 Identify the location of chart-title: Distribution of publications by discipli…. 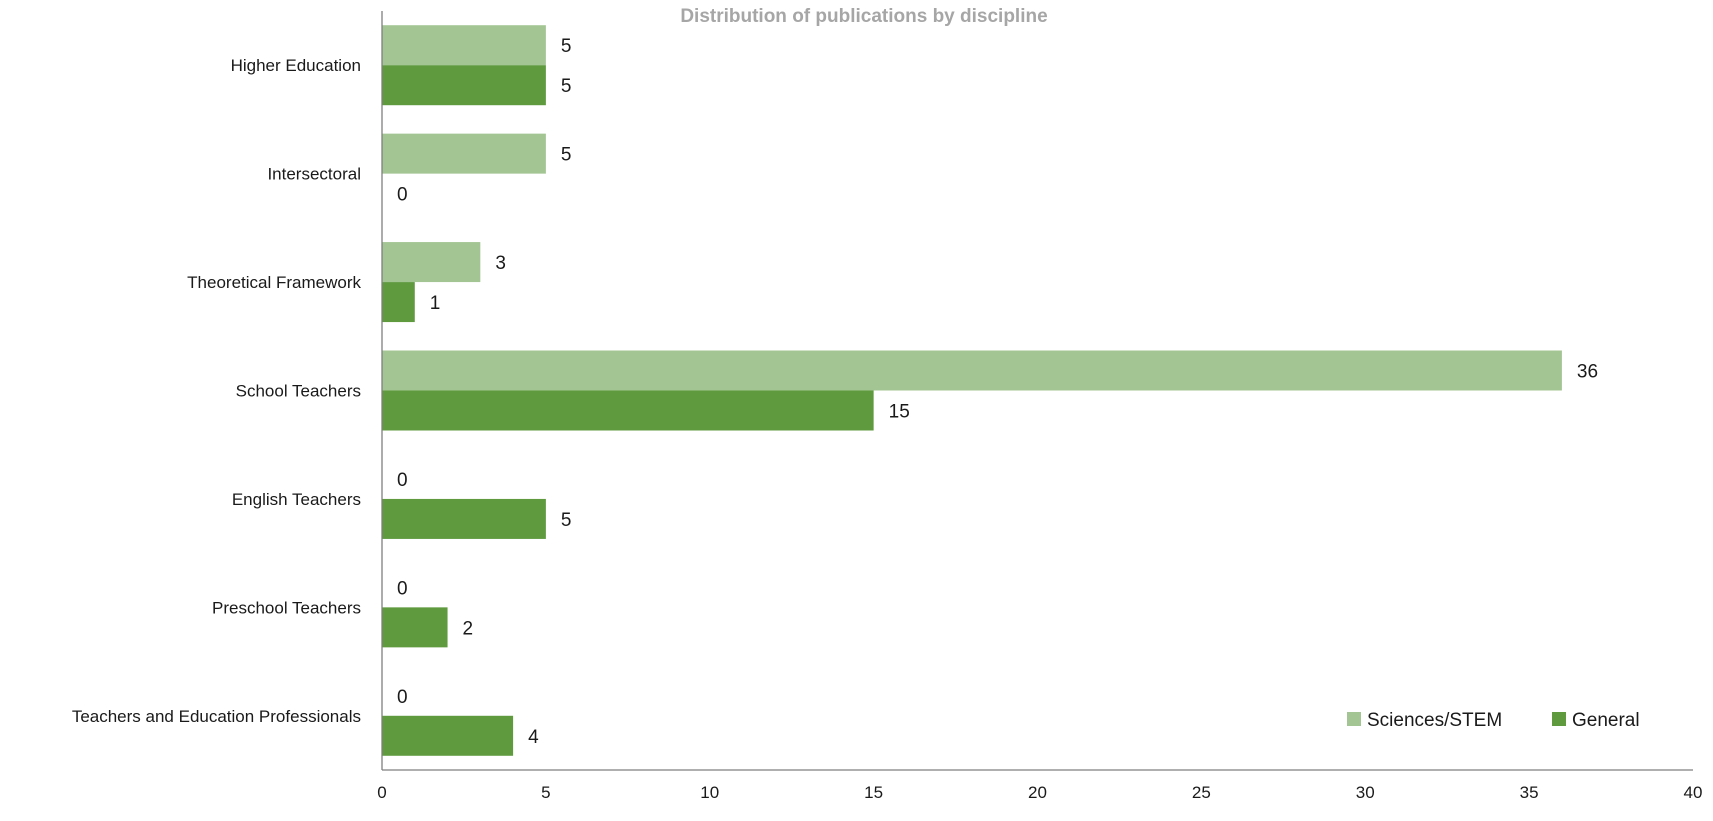
(863, 16).